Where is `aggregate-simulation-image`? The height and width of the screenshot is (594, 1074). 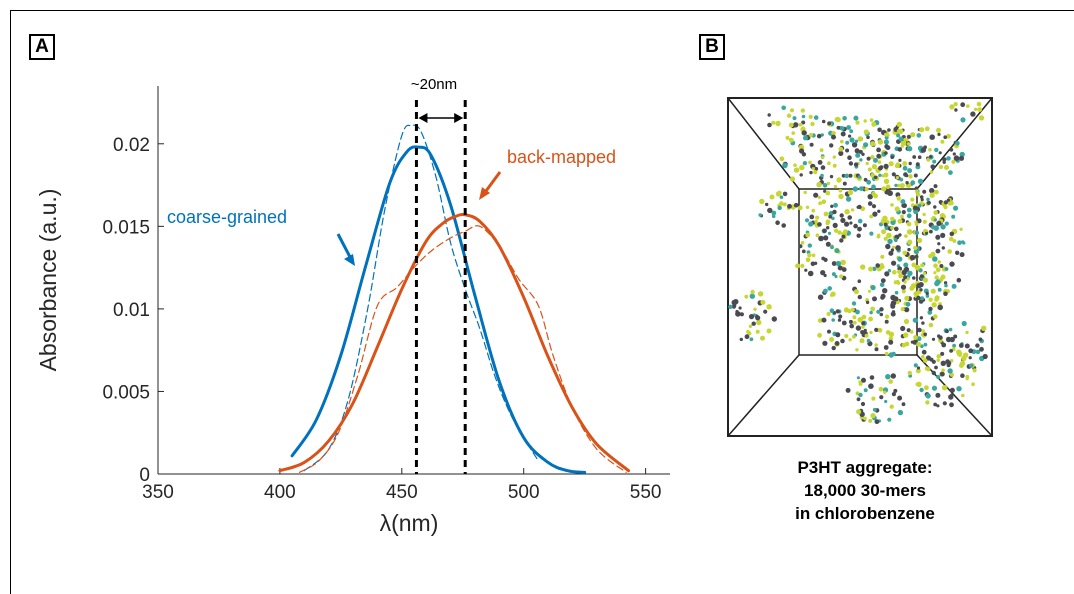
aggregate-simulation-image is located at coordinates (860, 267).